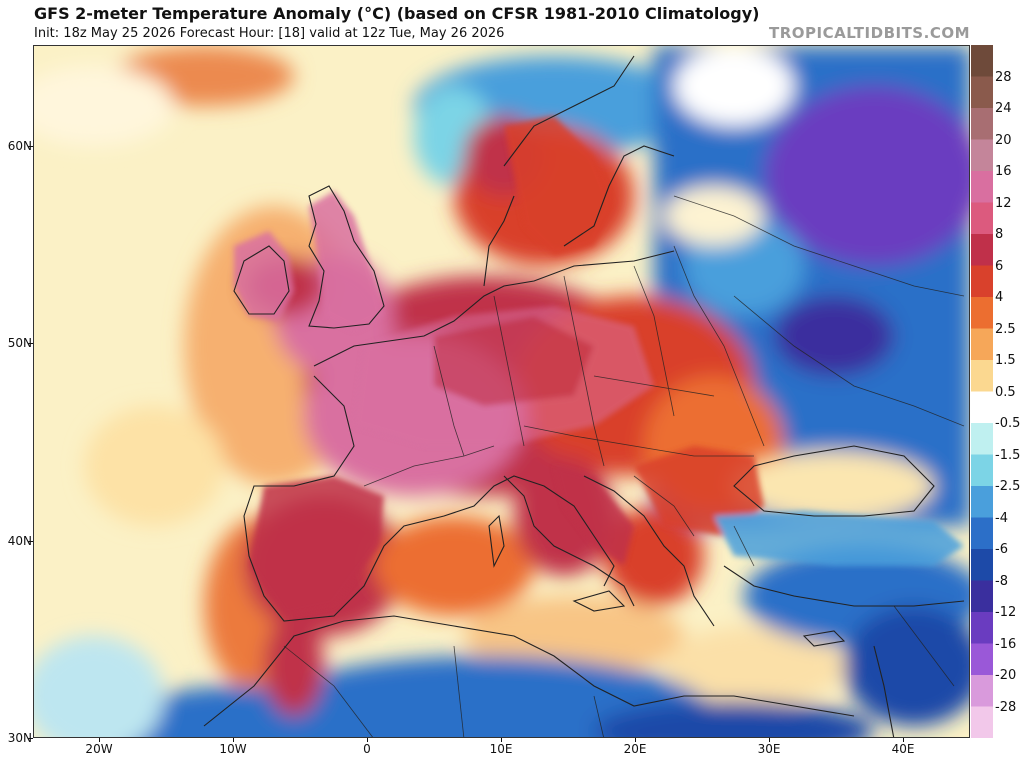 Image resolution: width=1024 pixels, height=757 pixels. What do you see at coordinates (499, 241) in the screenshot?
I see `denmark-coast` at bounding box center [499, 241].